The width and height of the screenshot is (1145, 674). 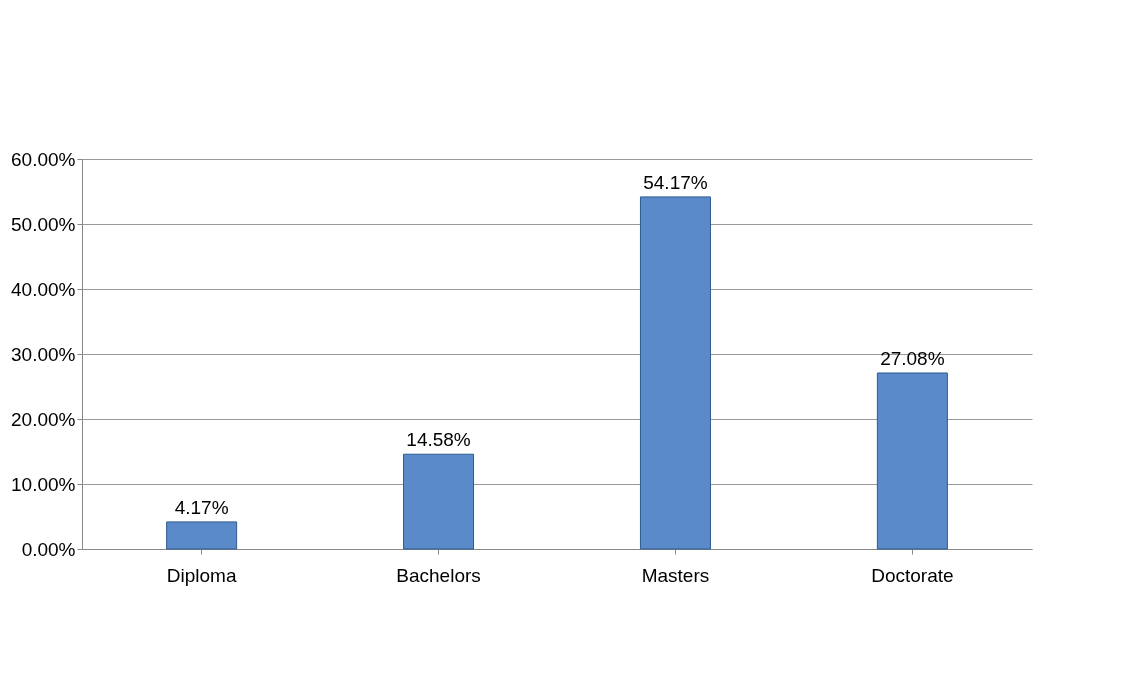 I want to click on y-tick-label: 30.00%, so click(x=43, y=354).